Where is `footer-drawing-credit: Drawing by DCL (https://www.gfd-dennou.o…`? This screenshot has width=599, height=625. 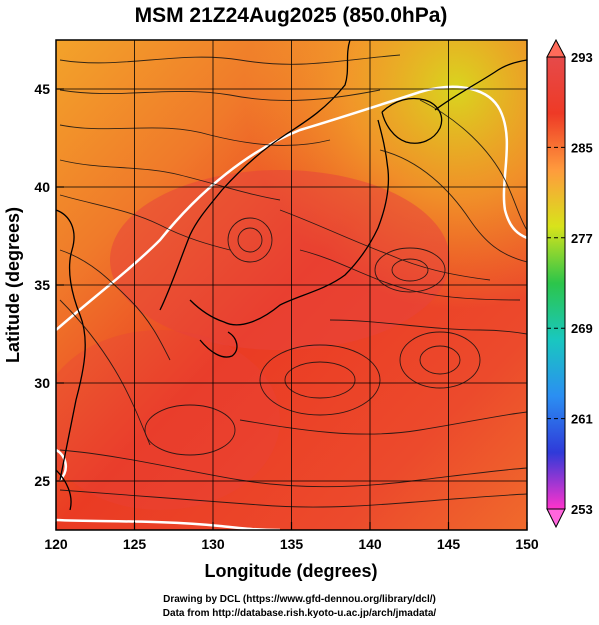
footer-drawing-credit: Drawing by DCL (https://www.gfd-dennou.o… is located at coordinates (299, 599).